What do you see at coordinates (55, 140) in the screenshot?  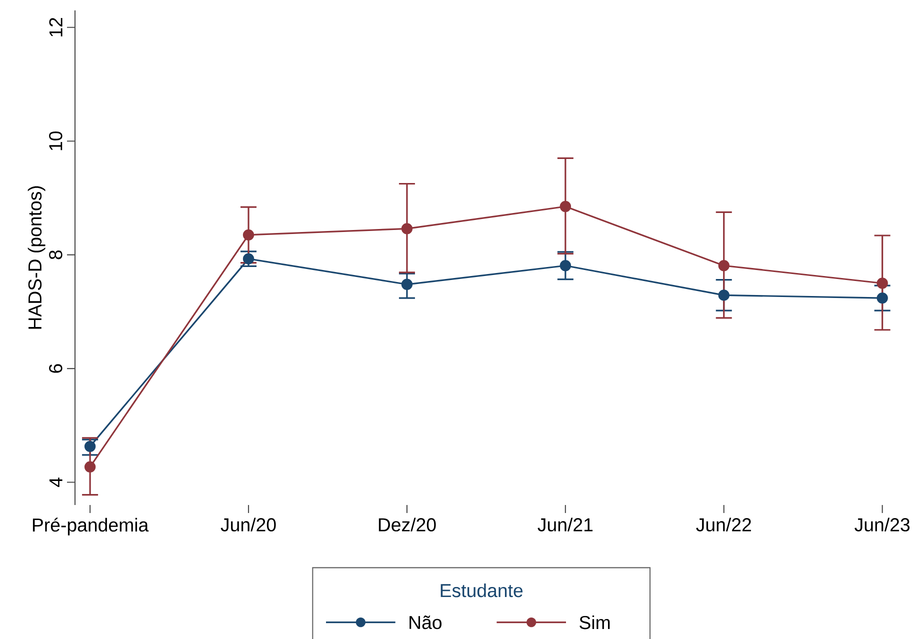 I see `y-tick-label: 10` at bounding box center [55, 140].